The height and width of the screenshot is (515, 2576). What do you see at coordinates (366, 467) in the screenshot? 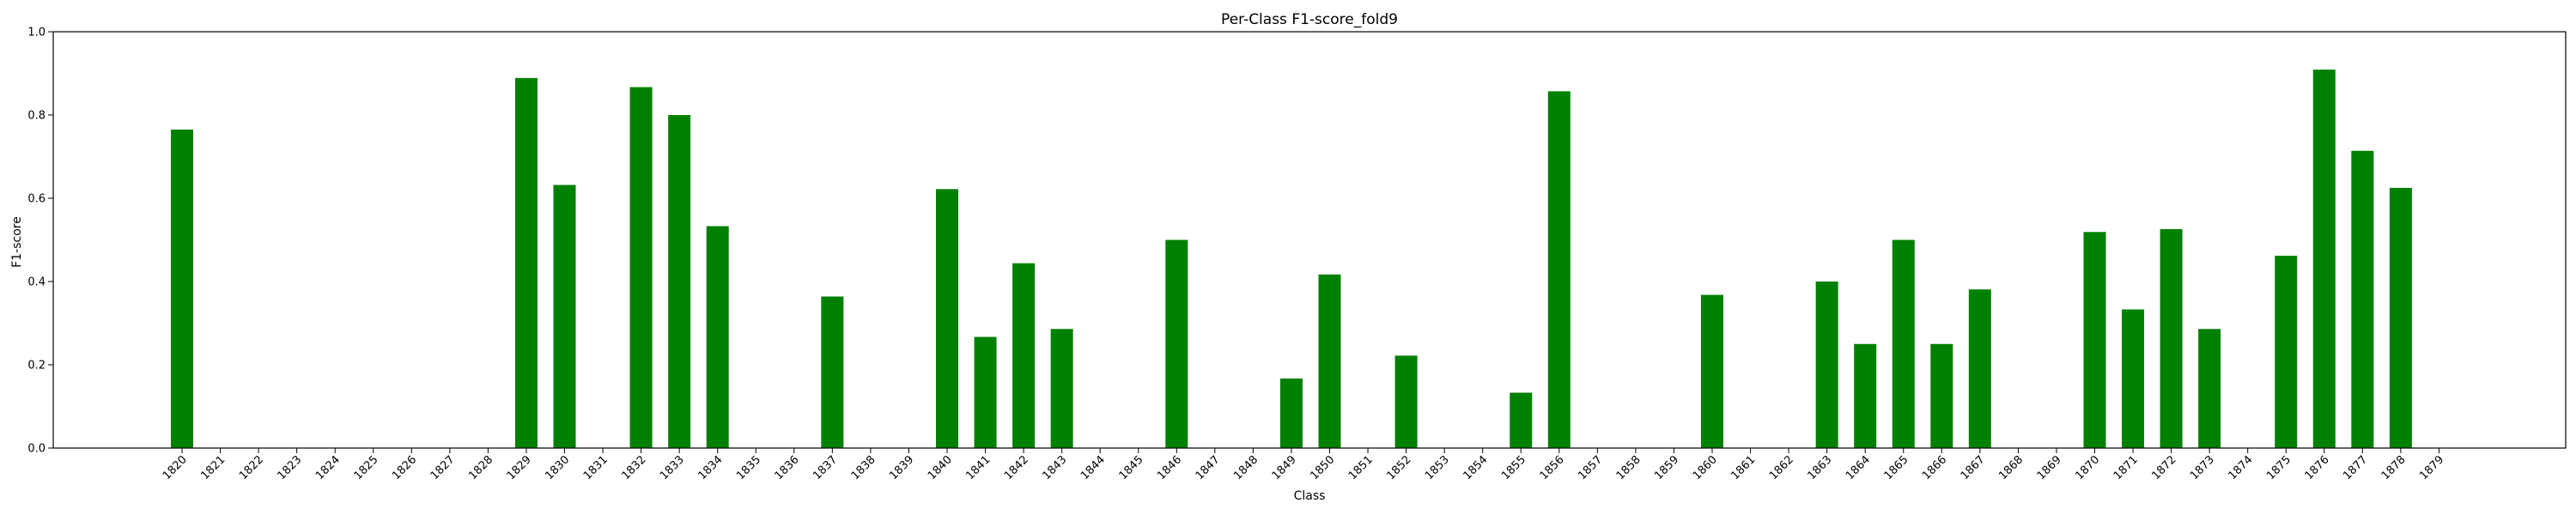
I see `x-tick-label: 1825` at bounding box center [366, 467].